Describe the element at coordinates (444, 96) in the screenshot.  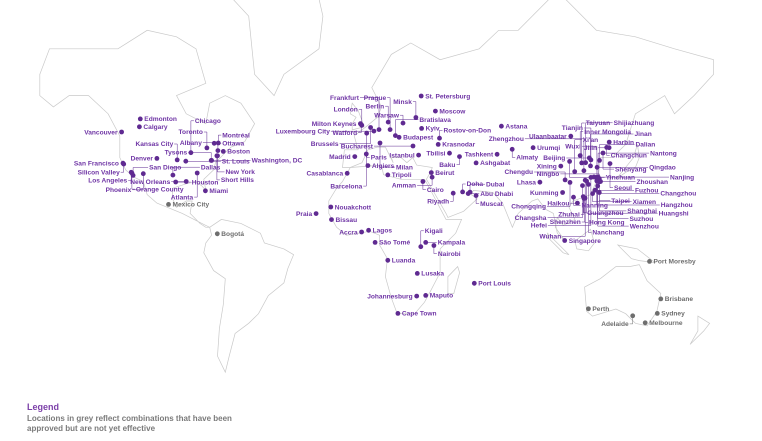
I see `location-st-petersburg: St. Petersburg` at that location.